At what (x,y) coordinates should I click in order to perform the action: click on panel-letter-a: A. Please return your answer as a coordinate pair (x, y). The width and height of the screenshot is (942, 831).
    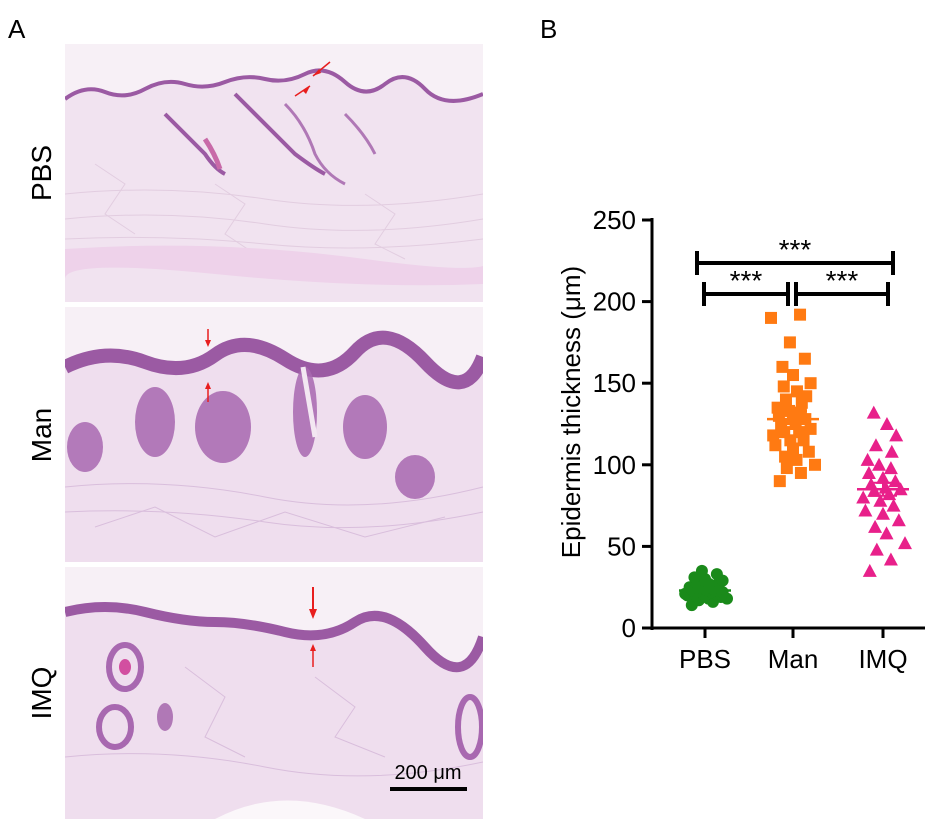
    Looking at the image, I should click on (17, 29).